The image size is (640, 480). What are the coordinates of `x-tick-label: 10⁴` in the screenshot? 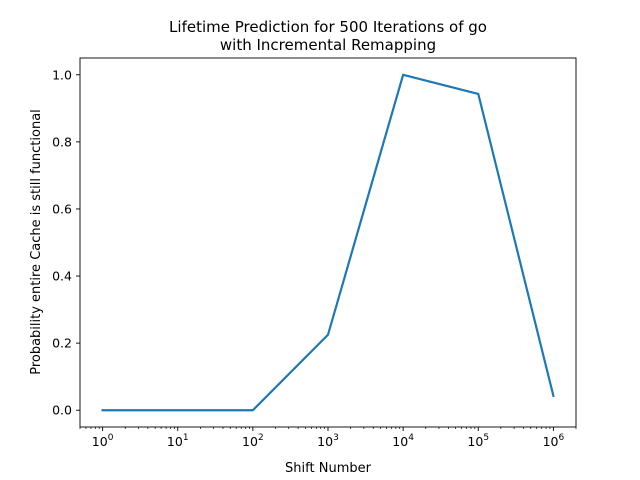 It's located at (403, 441).